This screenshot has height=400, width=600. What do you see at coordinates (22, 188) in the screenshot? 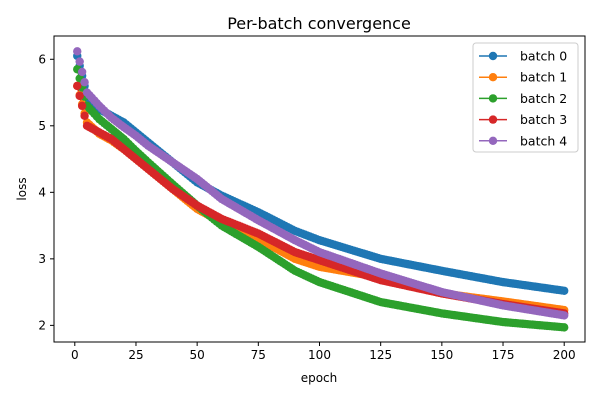
I see `y-axis-label: loss` at bounding box center [22, 188].